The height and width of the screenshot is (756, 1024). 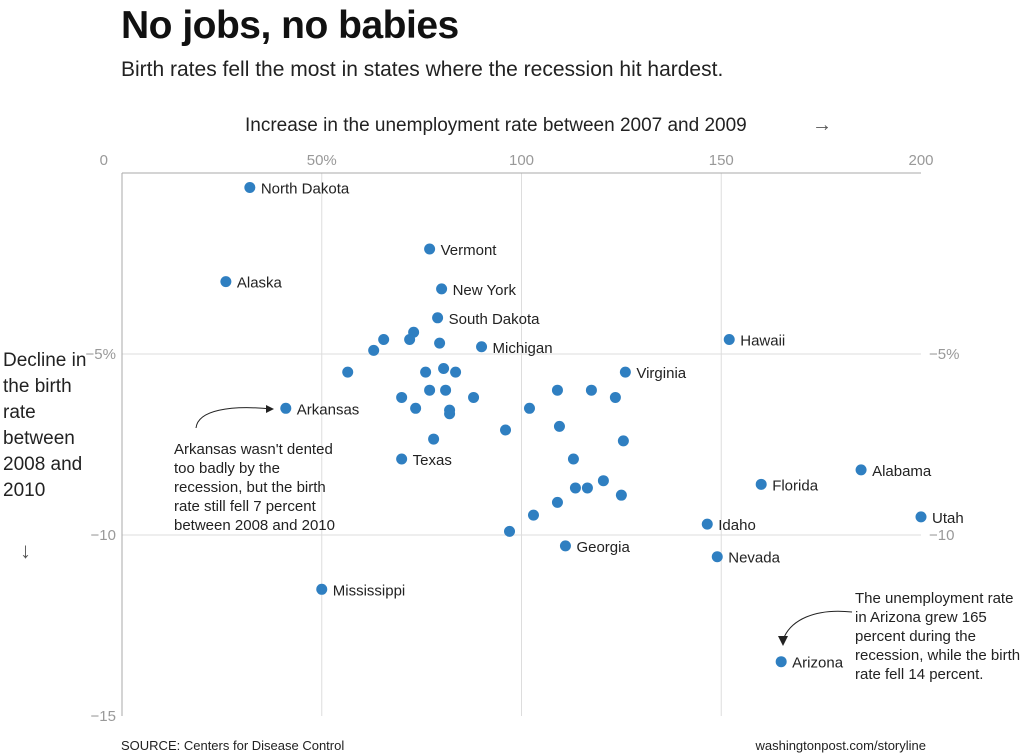 What do you see at coordinates (822, 125) in the screenshot?
I see `right-arrow-icon: →` at bounding box center [822, 125].